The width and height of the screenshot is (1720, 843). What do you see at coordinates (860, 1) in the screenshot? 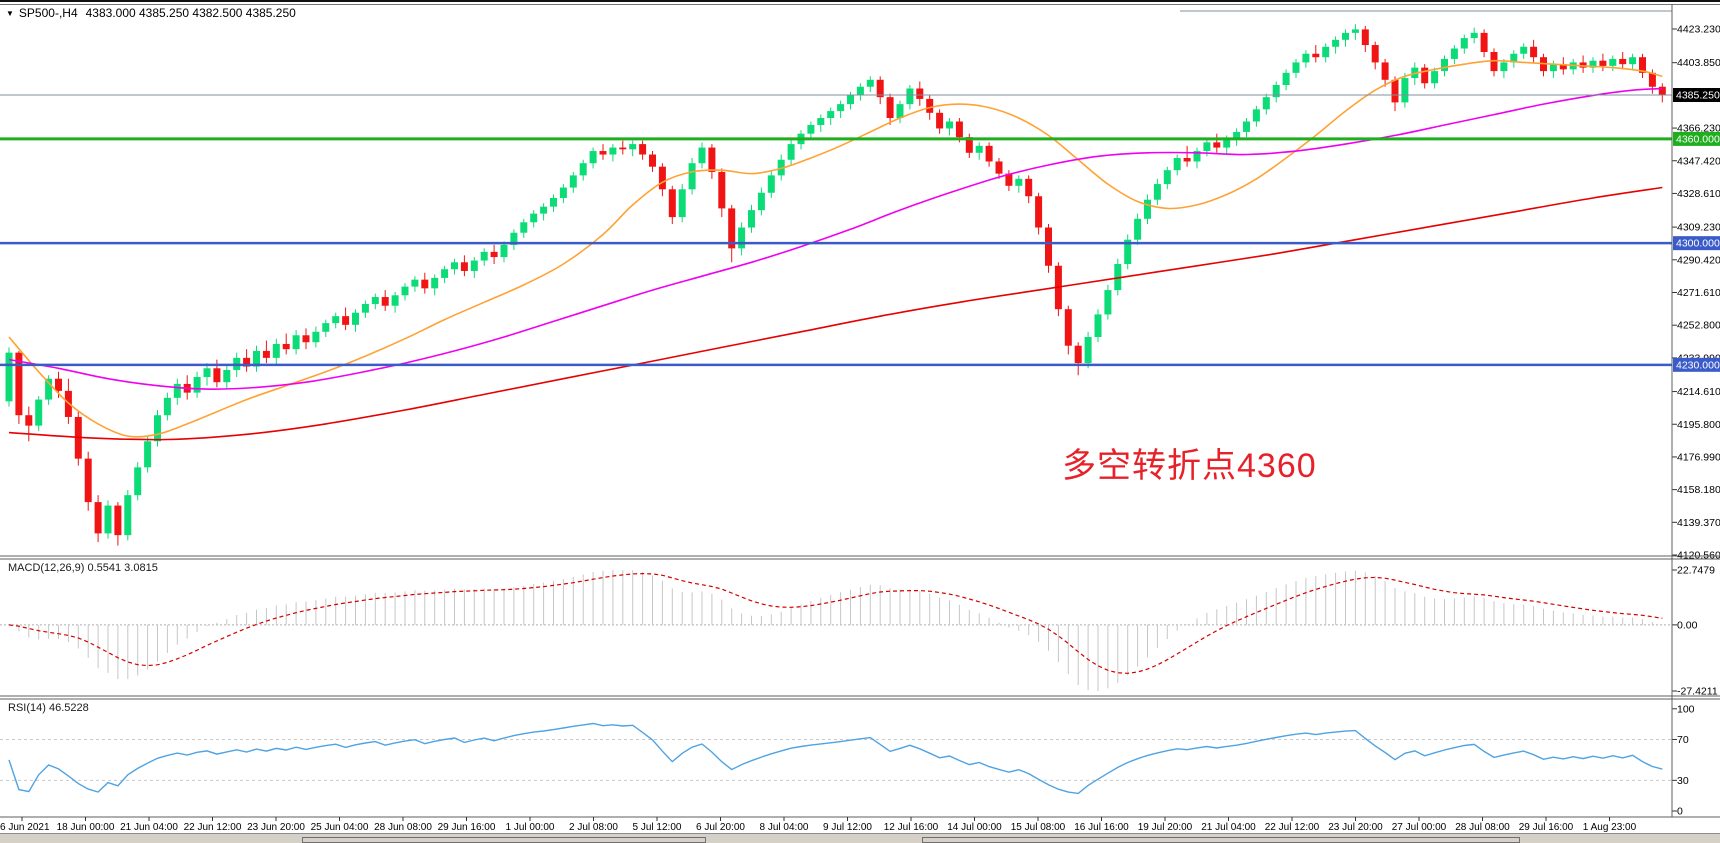
I see `window-top-border` at bounding box center [860, 1].